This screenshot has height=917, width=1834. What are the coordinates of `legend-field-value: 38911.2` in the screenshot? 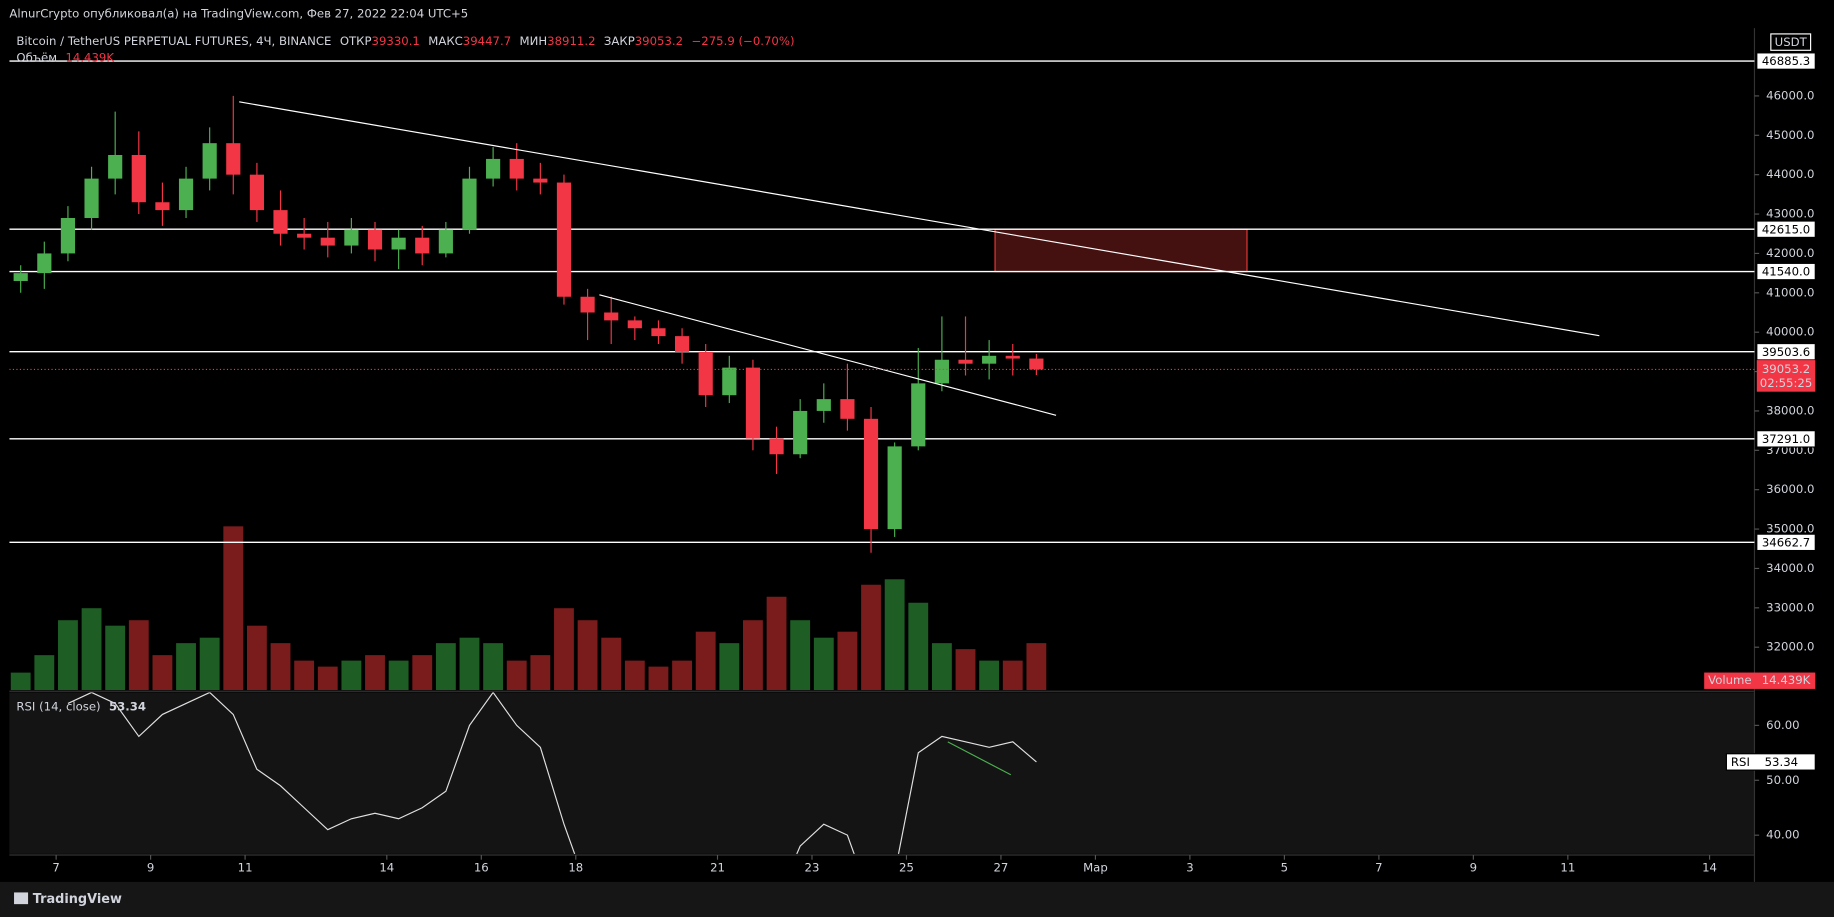 It's located at (571, 40).